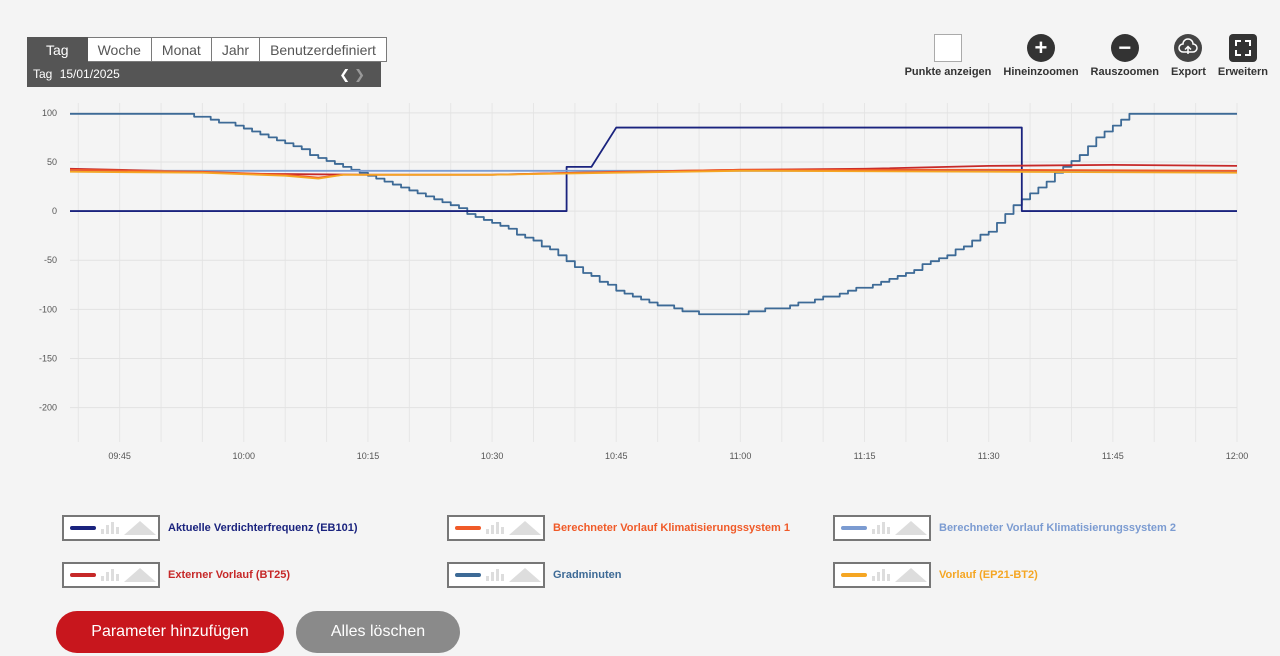 This screenshot has height=656, width=1280. I want to click on clear-all-button: Alles löschen, so click(378, 632).